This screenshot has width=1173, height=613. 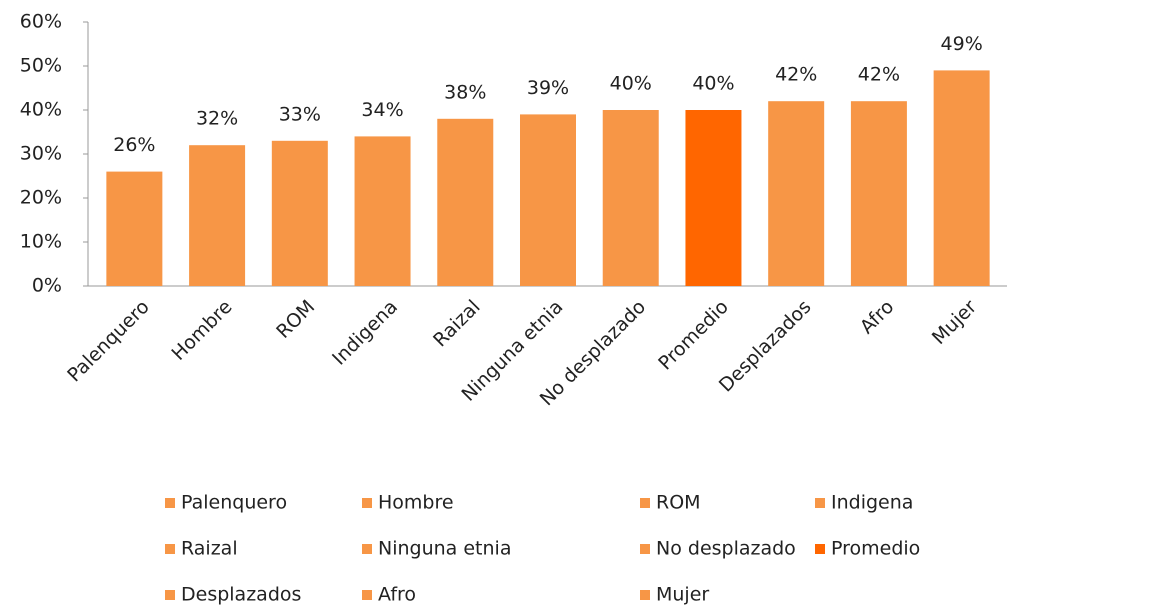 I want to click on x-tick-label: Raizal, so click(x=457, y=324).